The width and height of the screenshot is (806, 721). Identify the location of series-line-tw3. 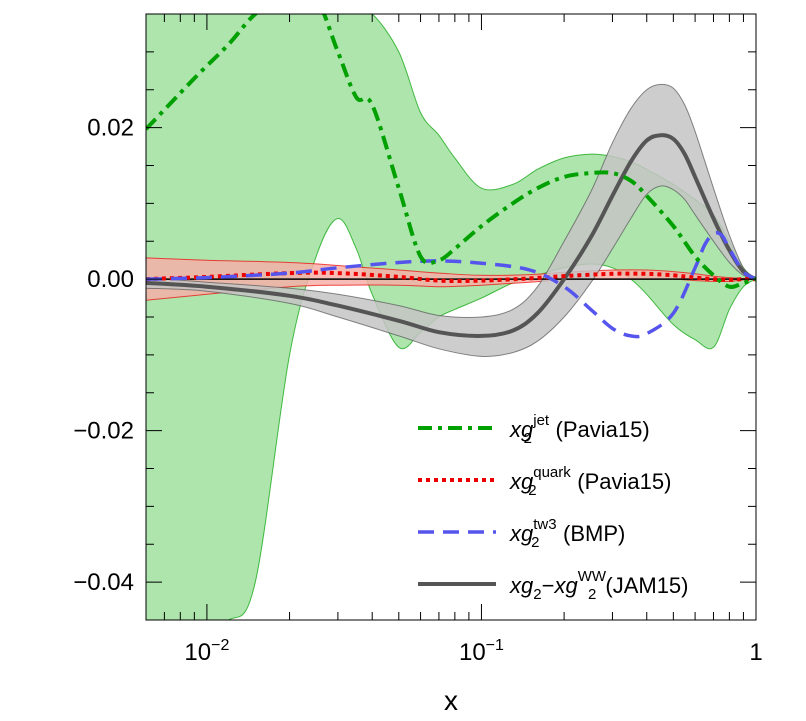
(451, 285).